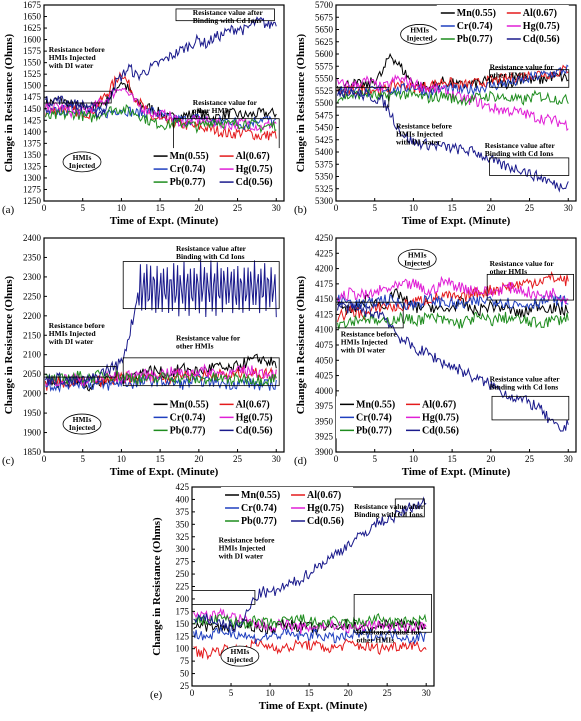 This screenshot has height=721, width=581. What do you see at coordinates (324, 42) in the screenshot?
I see `y-tick-label: 5625` at bounding box center [324, 42].